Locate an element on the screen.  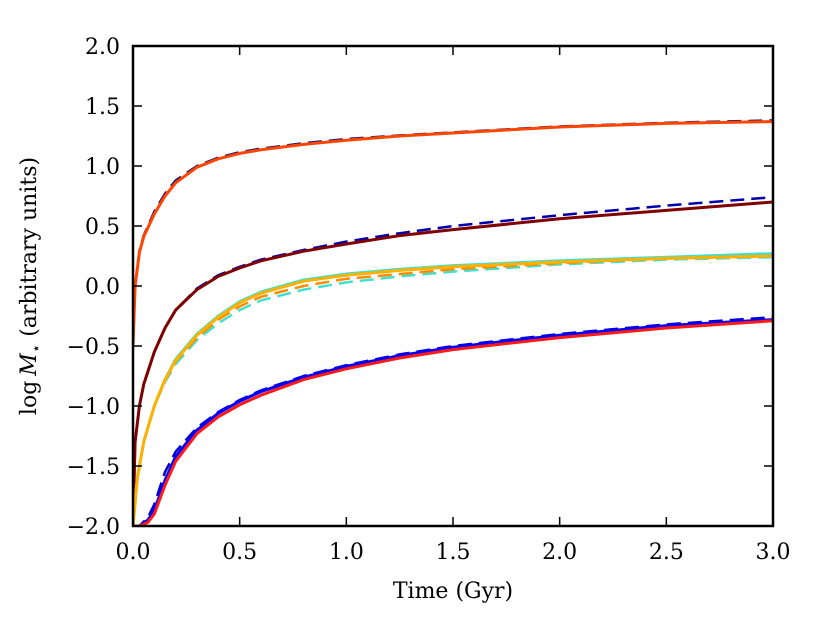
y-axis-label-prefix: log is located at coordinates (29, 398).